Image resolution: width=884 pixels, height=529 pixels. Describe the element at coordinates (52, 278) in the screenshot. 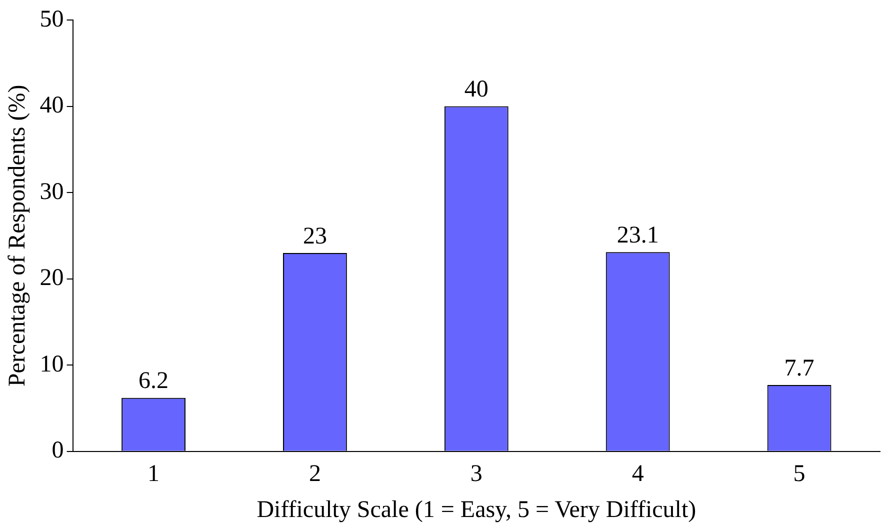

I see `y-tick-label: 20` at that location.